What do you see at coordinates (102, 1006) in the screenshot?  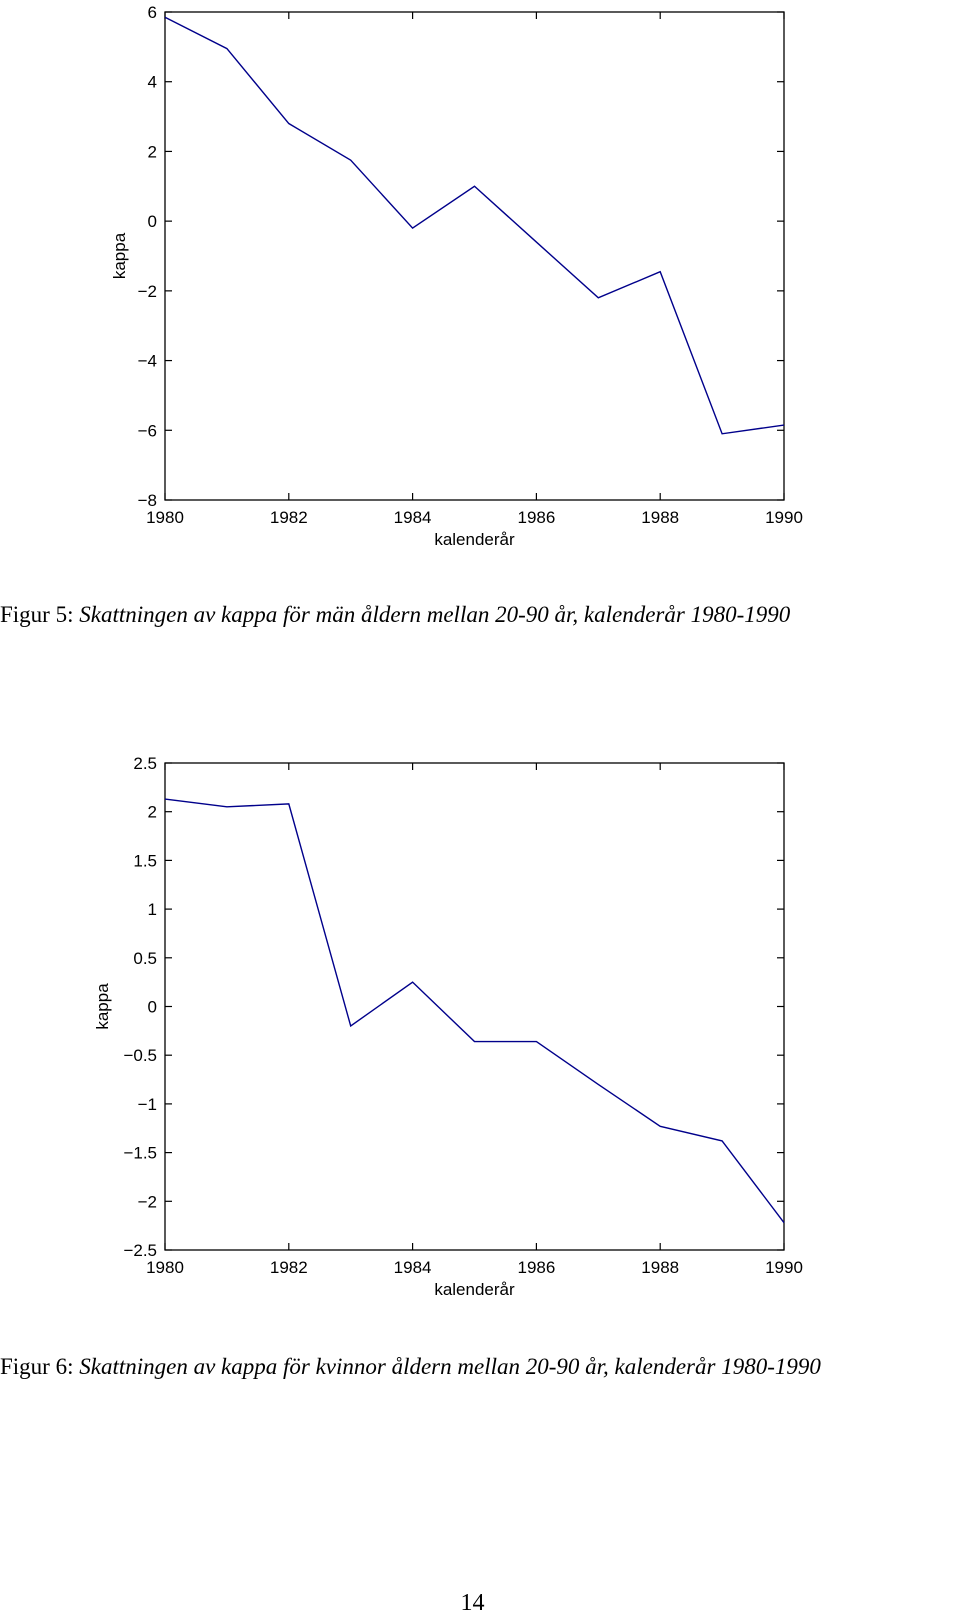 I see `y-axis-label: kappa` at bounding box center [102, 1006].